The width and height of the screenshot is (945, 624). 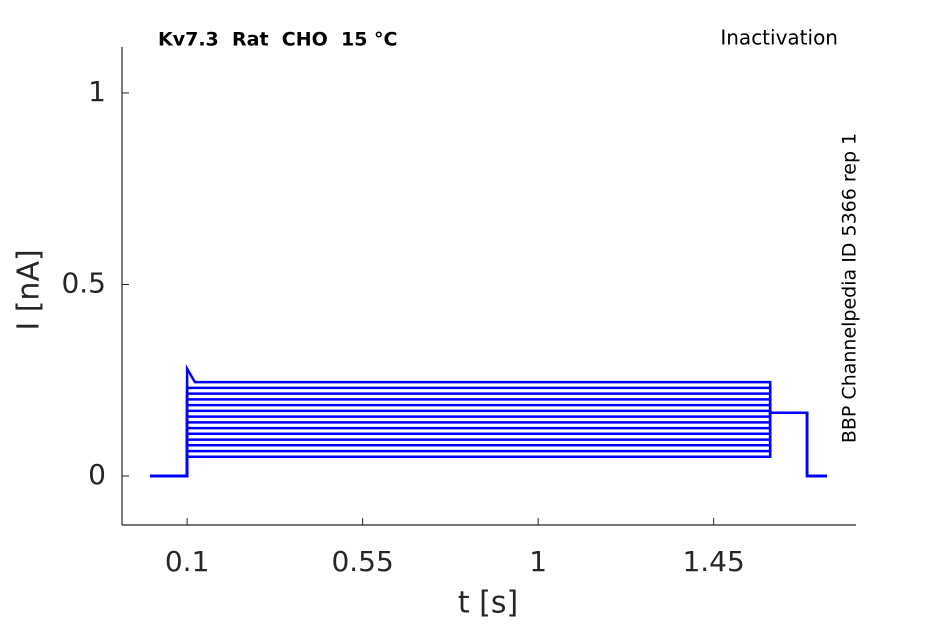 I want to click on x-tick-label: 1, so click(x=538, y=561).